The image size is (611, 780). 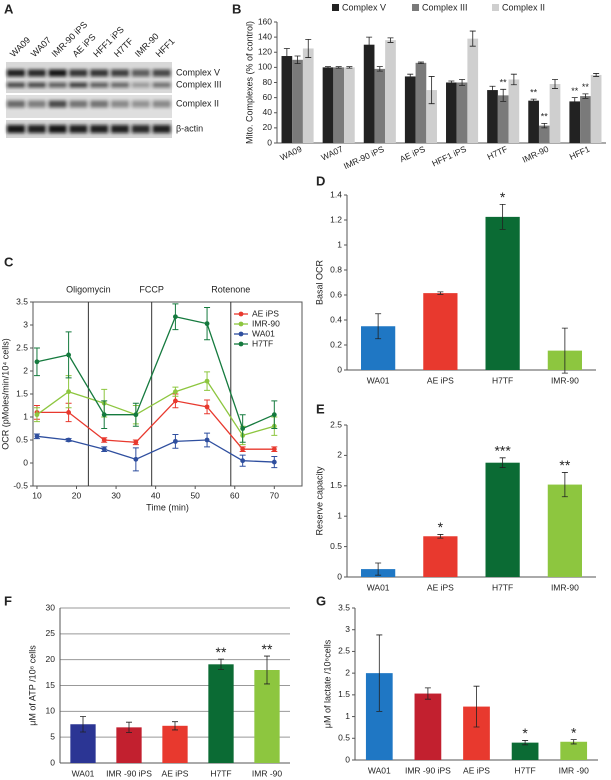 I want to click on x-tick-label: IMR -90, so click(x=267, y=773).